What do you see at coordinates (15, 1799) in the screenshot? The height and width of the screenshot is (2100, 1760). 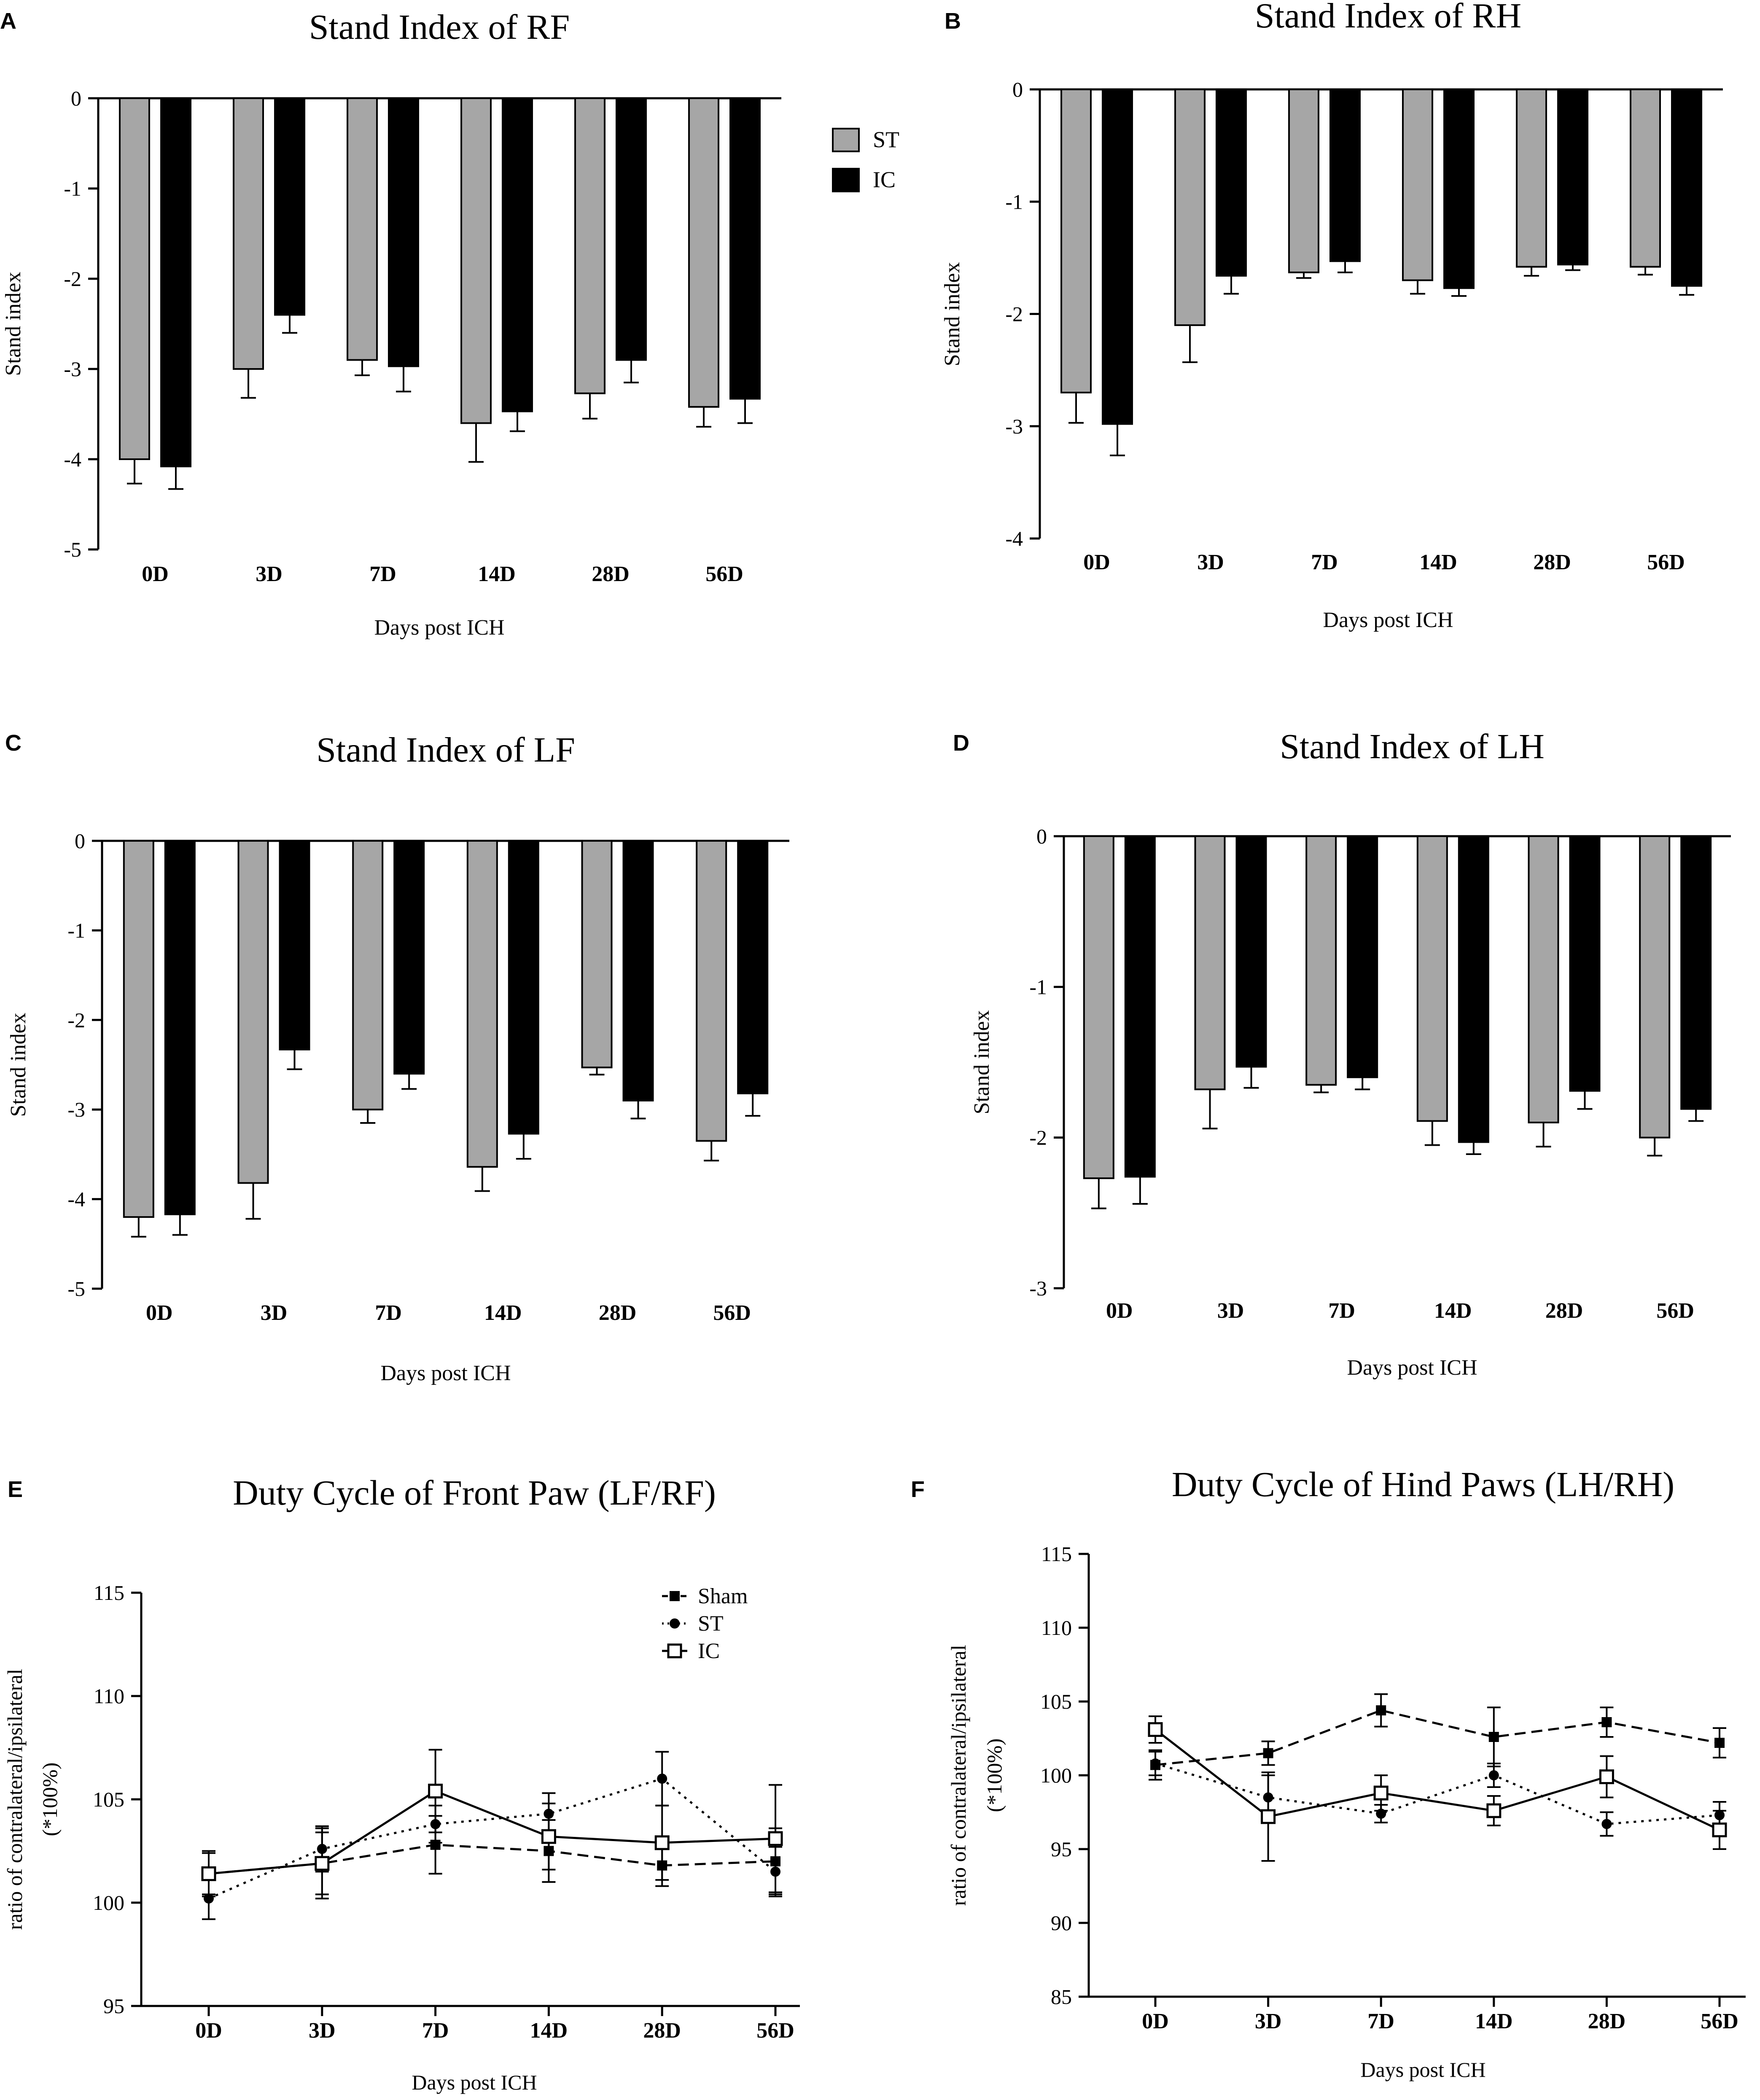 I see `y-axis-title: ratio of contralateral/ipsilateral` at bounding box center [15, 1799].